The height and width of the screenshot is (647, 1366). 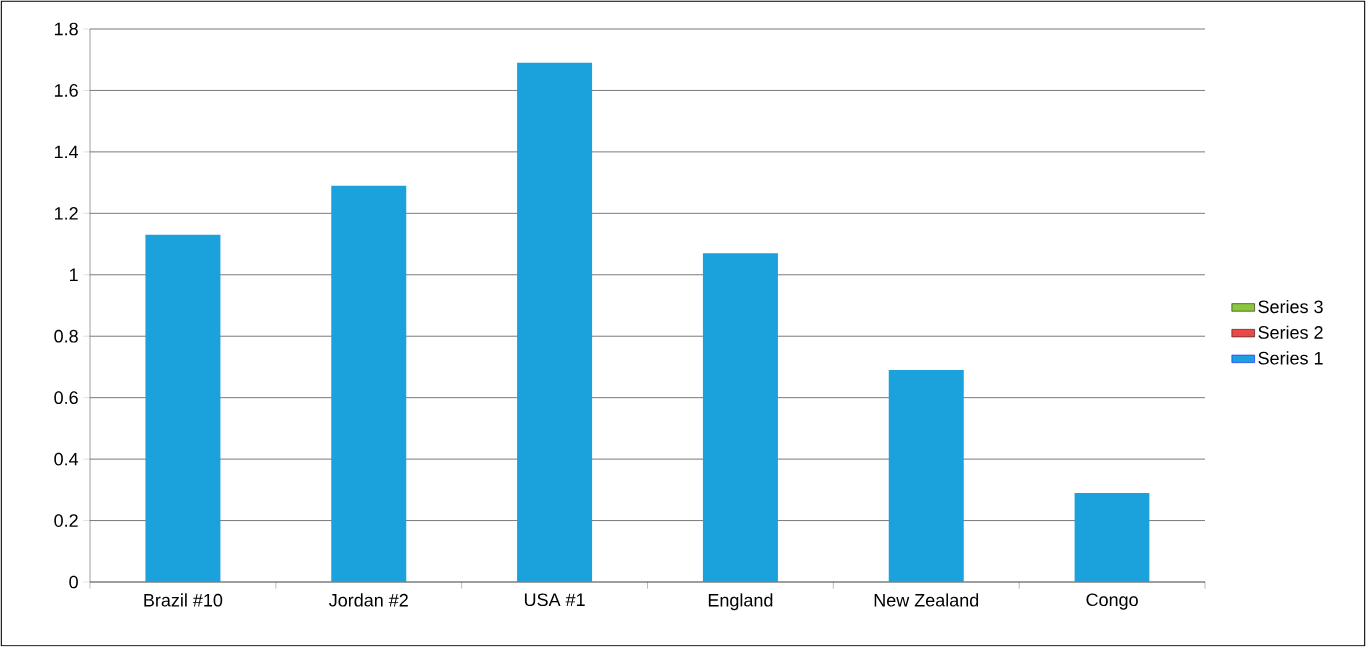 I want to click on x-tick-label: Brazil #10, so click(x=183, y=600).